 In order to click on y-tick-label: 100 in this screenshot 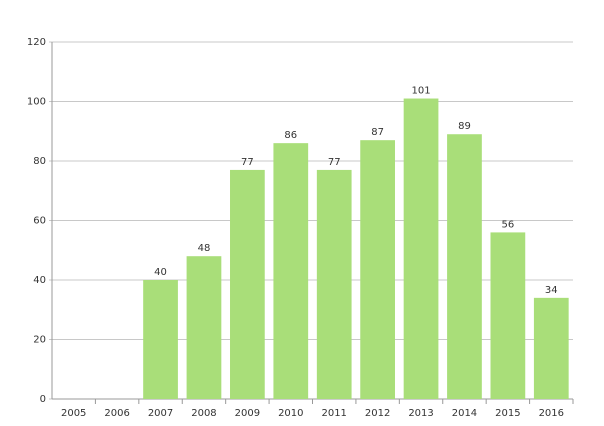, I will do `click(36, 102)`.